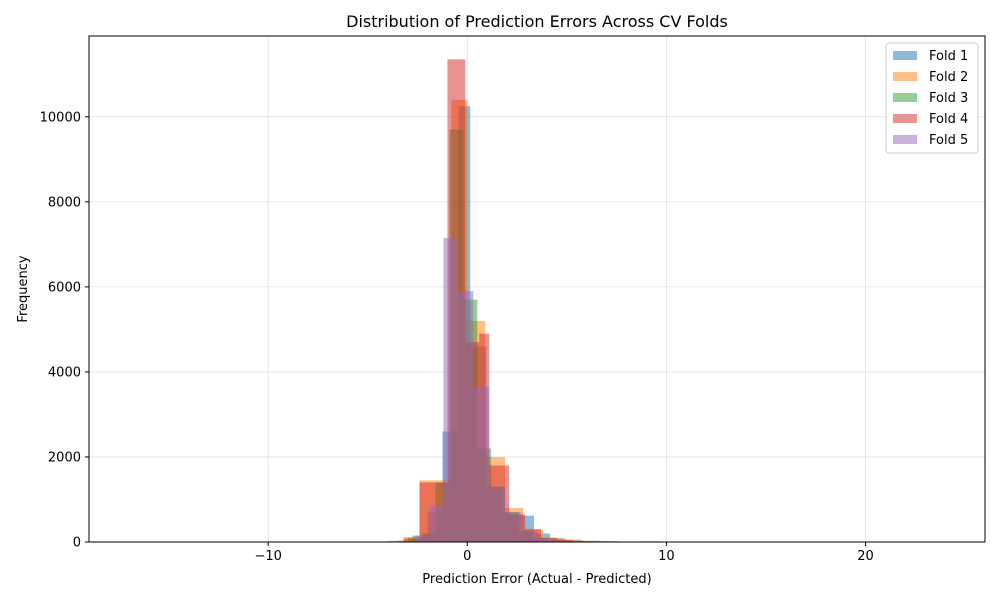 This screenshot has width=1000, height=600. Describe the element at coordinates (948, 77) in the screenshot. I see `legend-label: Fold 2` at that location.